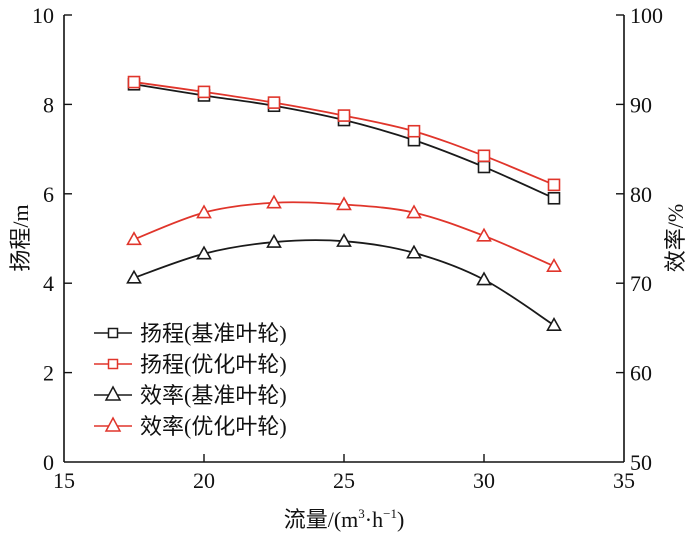  What do you see at coordinates (400, 519) in the screenshot?
I see `x-axis-title-end: )` at bounding box center [400, 519].